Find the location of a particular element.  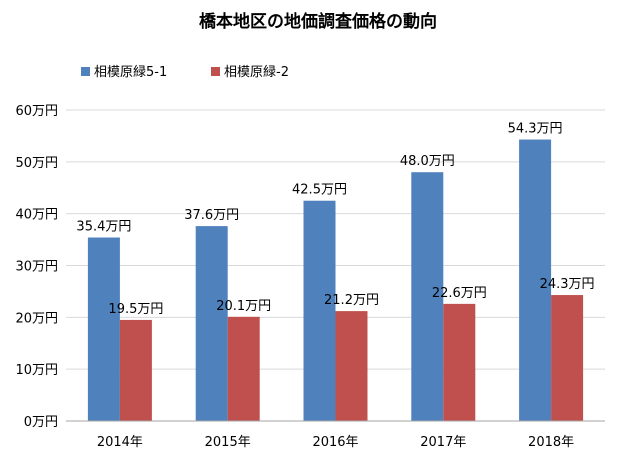

x-tick-label: 2014年 is located at coordinates (120, 442).